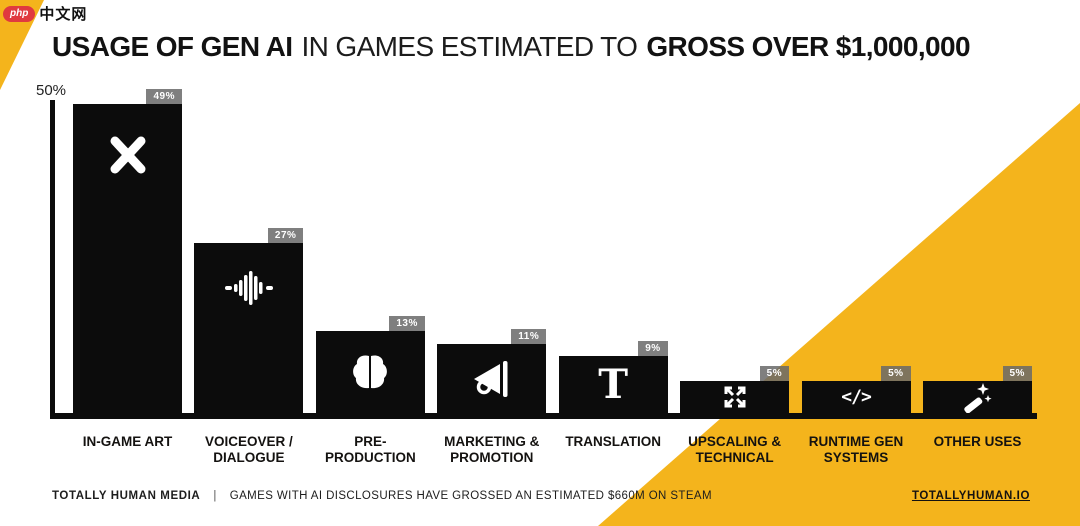  I want to click on code-icon: </>, so click(856, 397).